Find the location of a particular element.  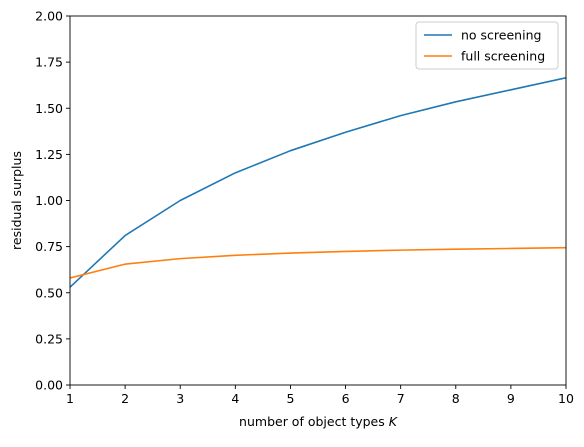

x-tick-label: 8 is located at coordinates (456, 398).